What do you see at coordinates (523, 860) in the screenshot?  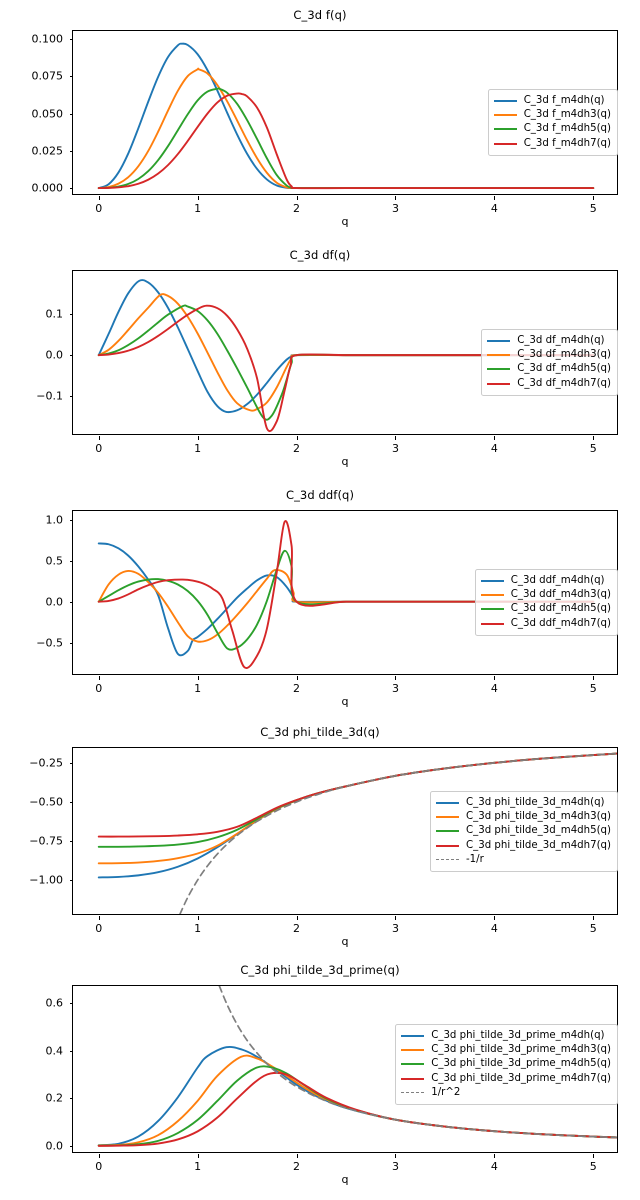 I see `legend-item: -1/r` at bounding box center [523, 860].